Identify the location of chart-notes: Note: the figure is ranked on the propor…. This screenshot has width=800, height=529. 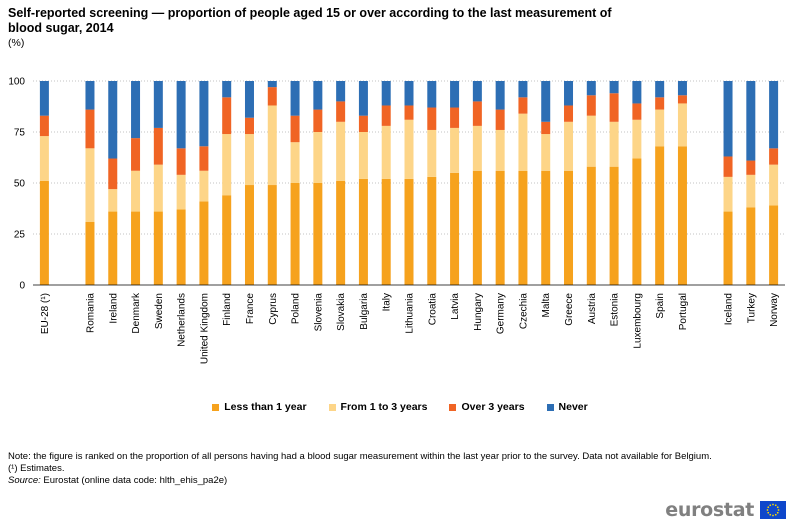
(398, 469).